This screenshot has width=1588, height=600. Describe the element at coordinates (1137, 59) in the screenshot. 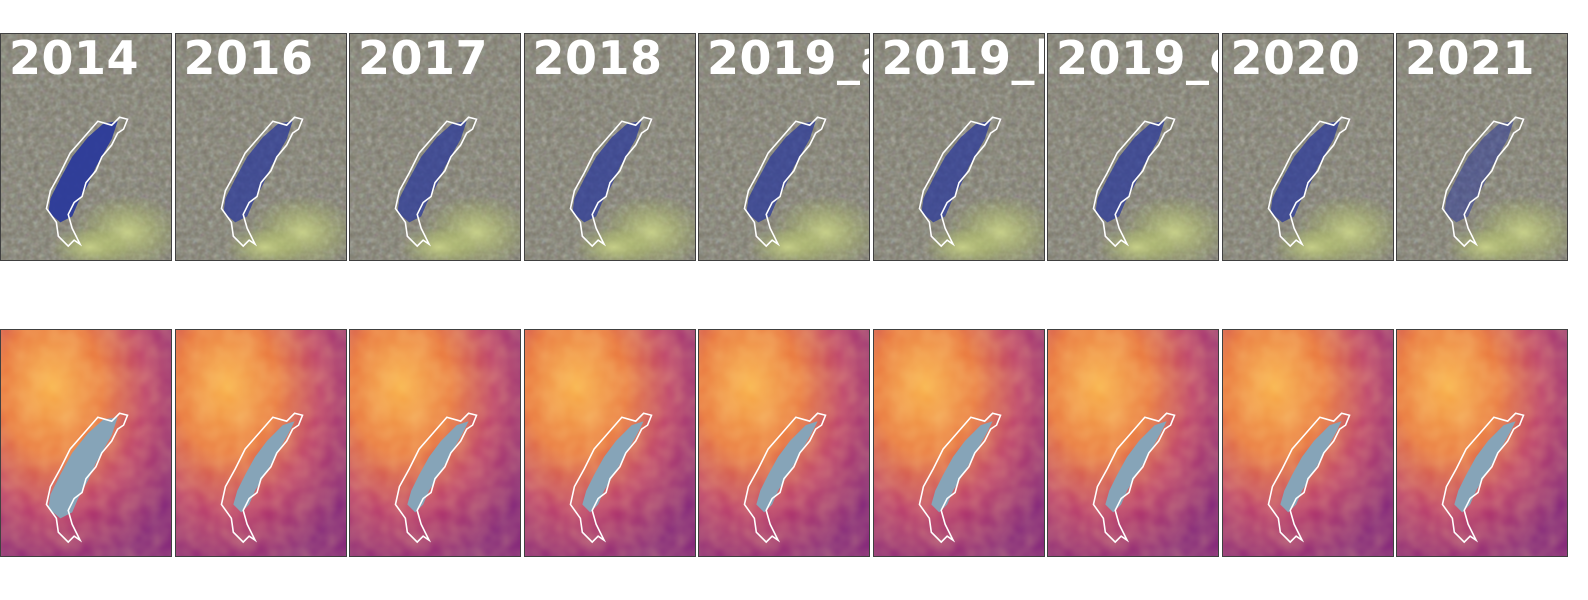

I see `year-label: 2019_c` at that location.